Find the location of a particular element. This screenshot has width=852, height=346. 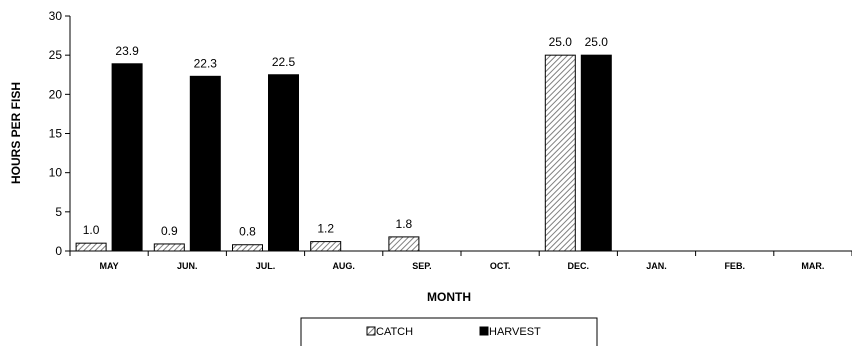

x-tick-label: AUG. is located at coordinates (343, 266).